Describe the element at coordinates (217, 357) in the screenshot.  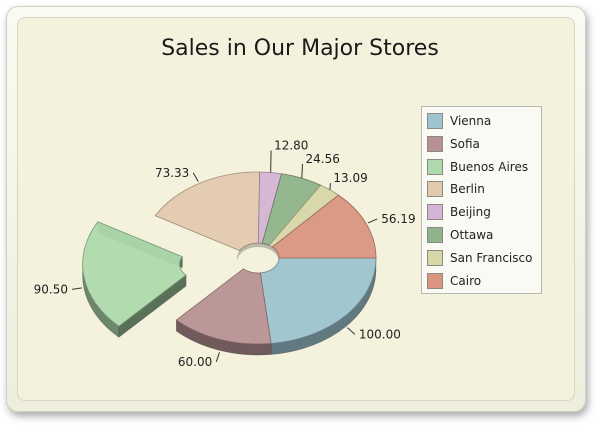
I see `leader-line-sofia` at that location.